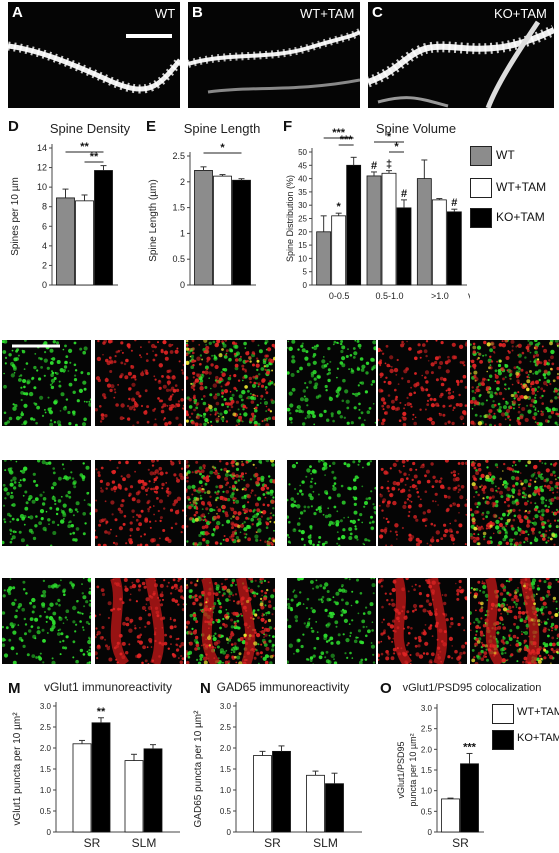  I want to click on red-band-K, so click(137, 621).